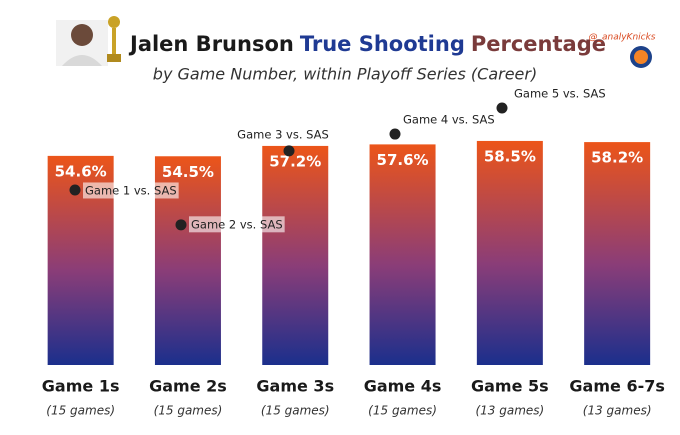  I want to click on value-label: 54.5%, so click(188, 172).